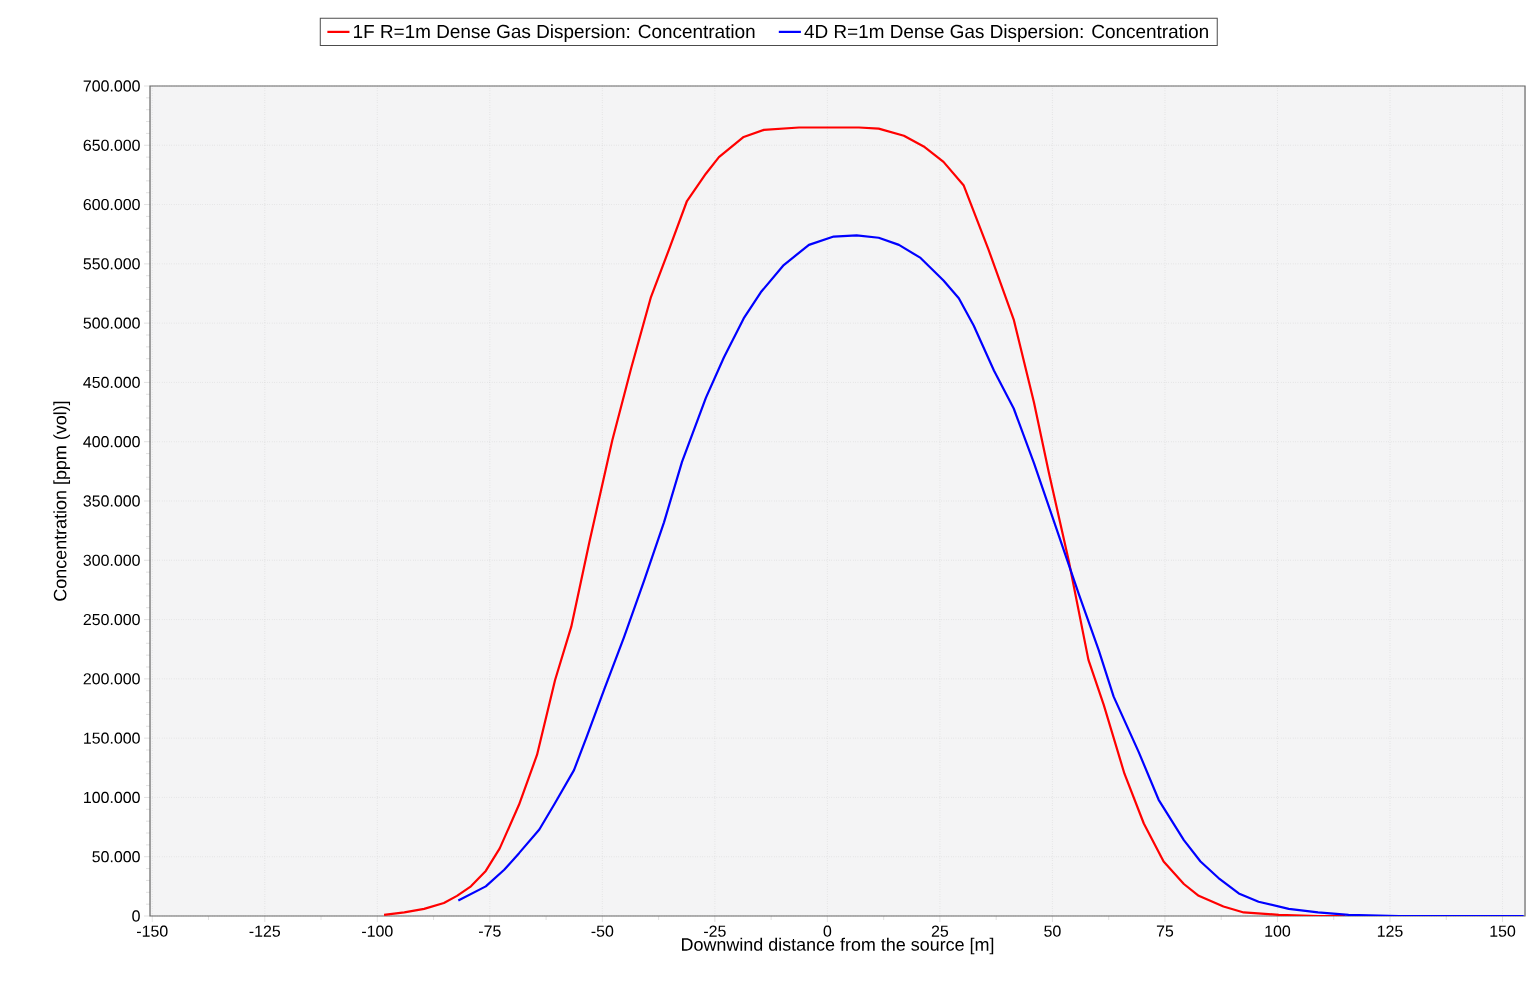  I want to click on y-tick-label: 250.000, so click(111, 619).